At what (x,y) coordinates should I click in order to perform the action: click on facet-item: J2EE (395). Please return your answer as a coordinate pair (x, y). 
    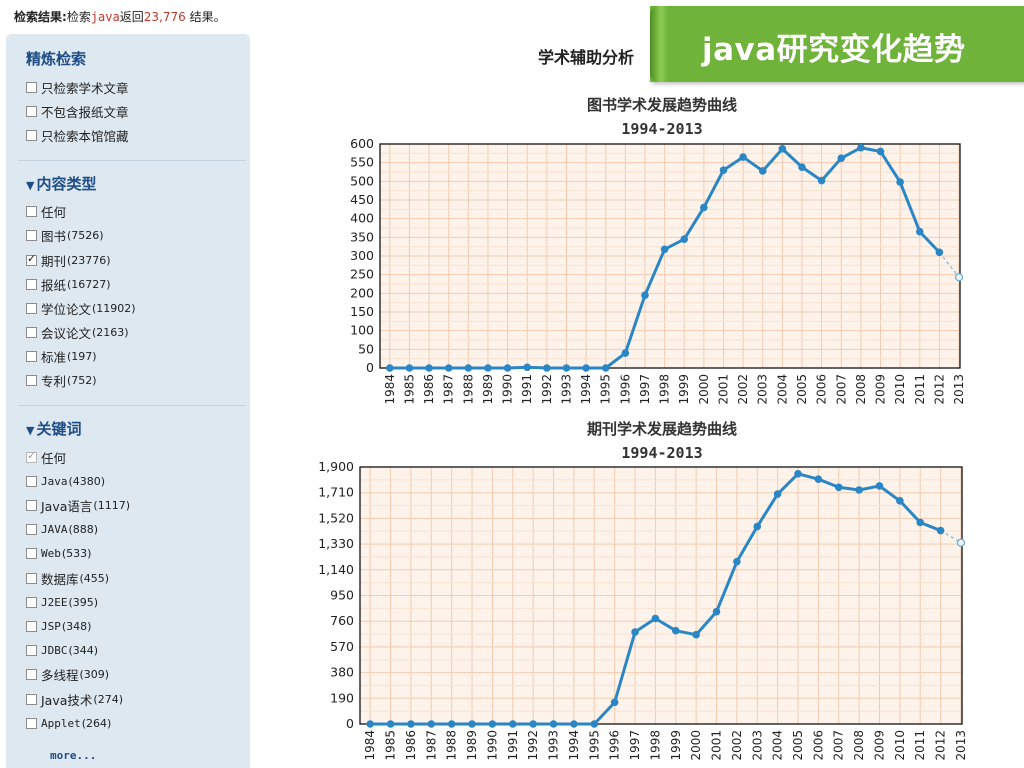
    Looking at the image, I should click on (132, 602).